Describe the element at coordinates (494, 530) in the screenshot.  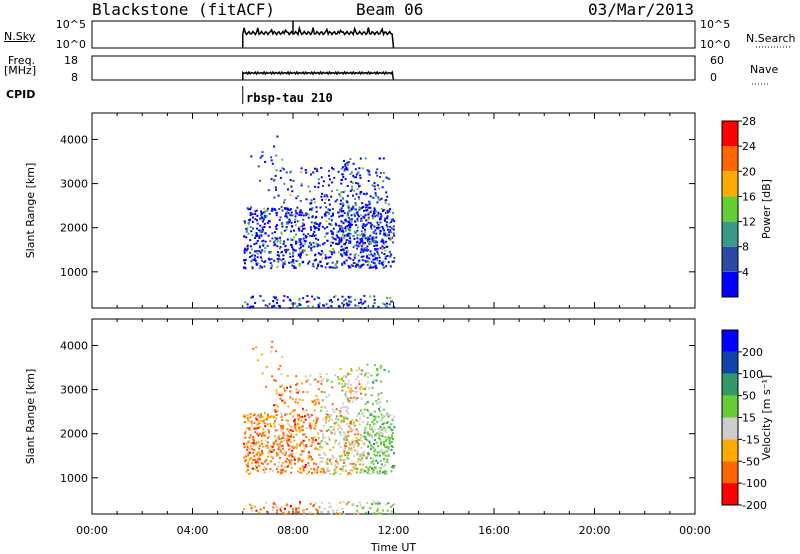
I see `time-tick-label: 16:00` at that location.